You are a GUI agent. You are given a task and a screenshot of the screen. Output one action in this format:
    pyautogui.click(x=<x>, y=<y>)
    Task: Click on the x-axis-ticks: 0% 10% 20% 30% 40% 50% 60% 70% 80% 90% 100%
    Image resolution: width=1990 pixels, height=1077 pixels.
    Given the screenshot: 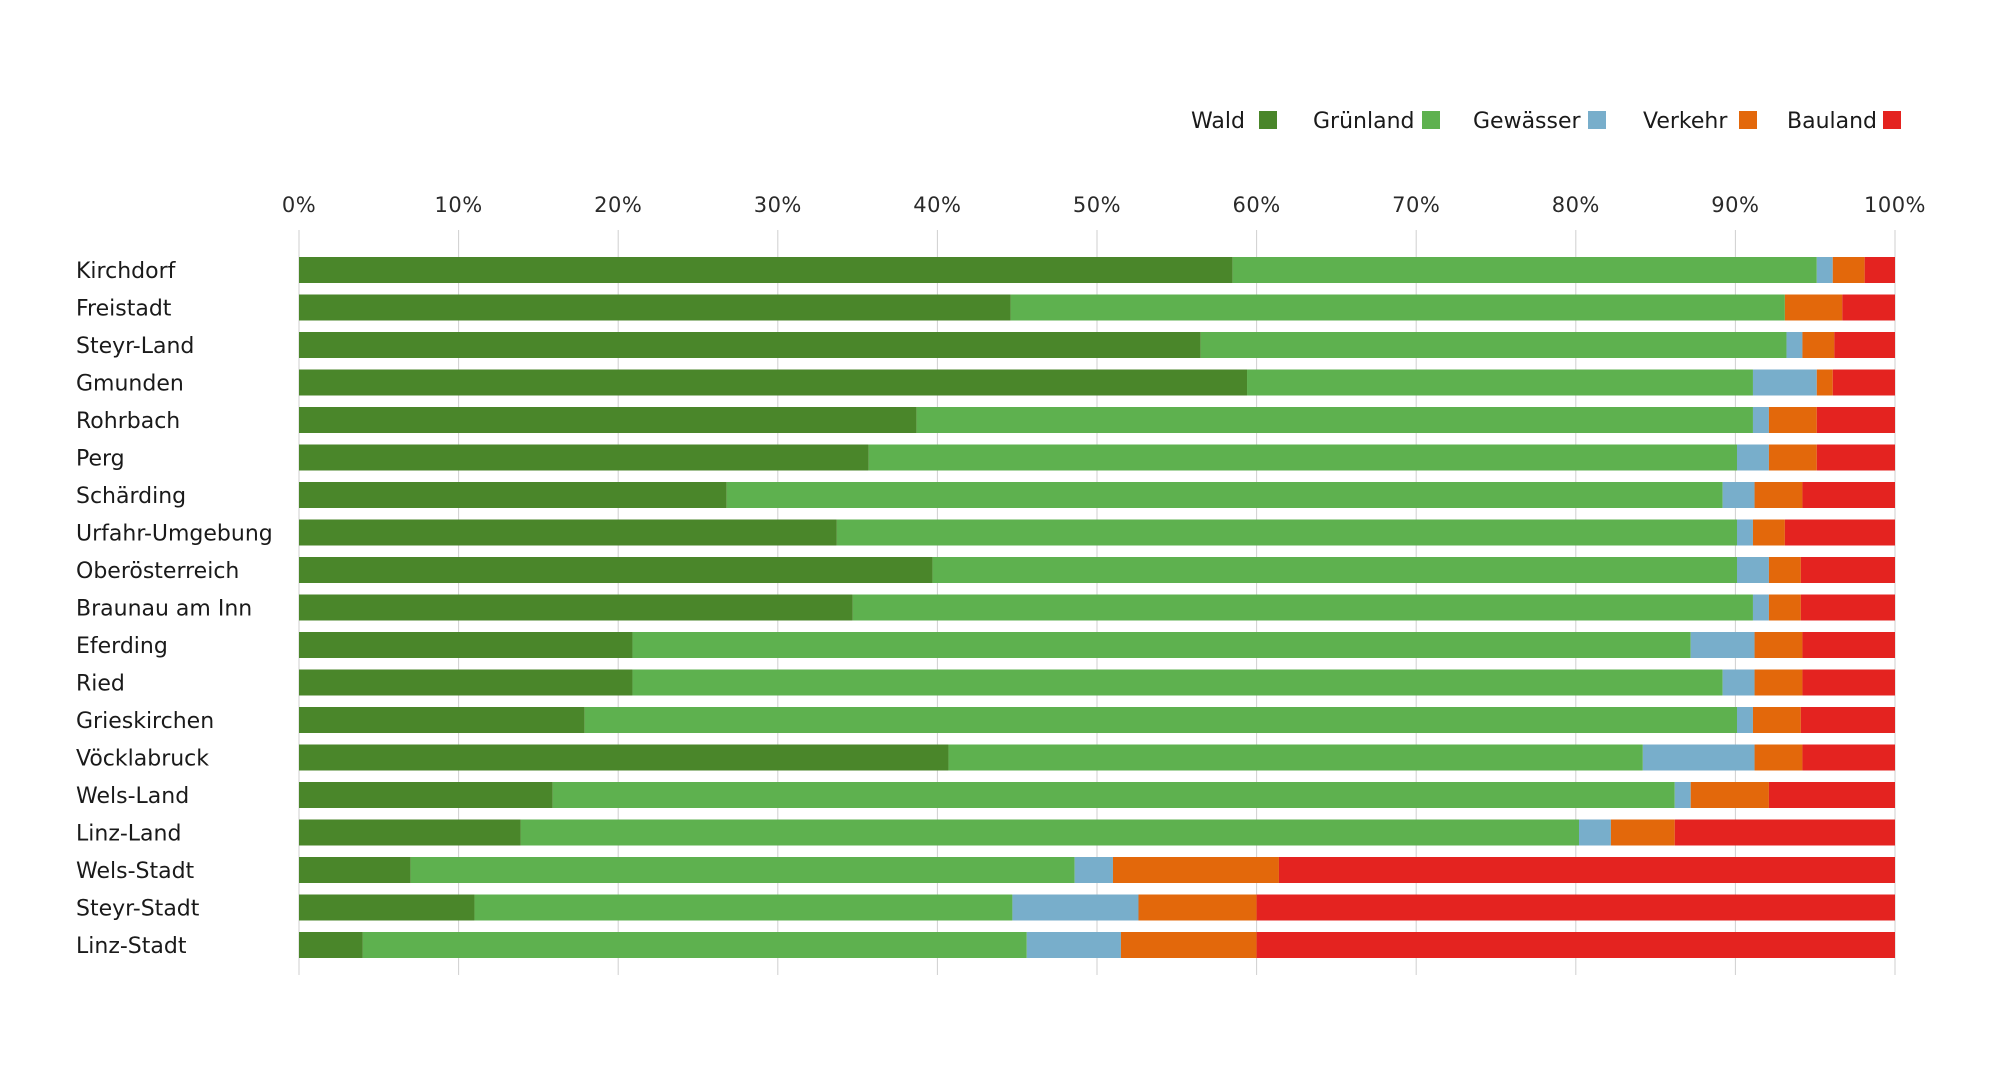 What is the action you would take?
    pyautogui.click(x=1104, y=205)
    